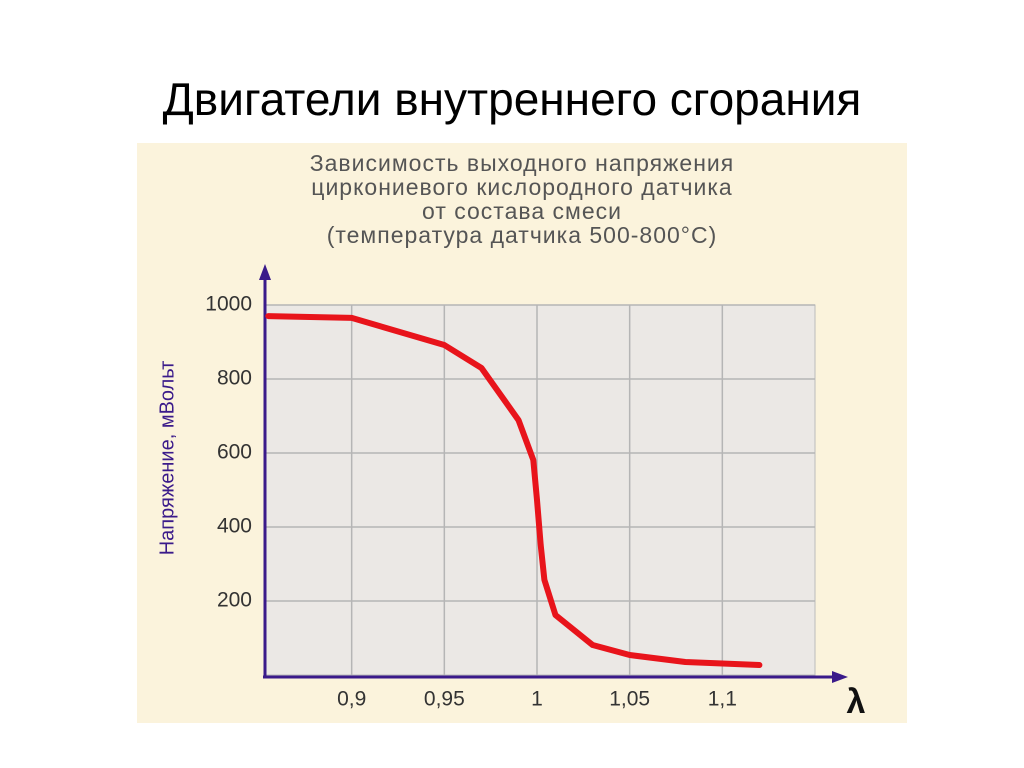 The height and width of the screenshot is (768, 1024). I want to click on chart-title: циркониевого кислородного датчика, so click(521, 187).